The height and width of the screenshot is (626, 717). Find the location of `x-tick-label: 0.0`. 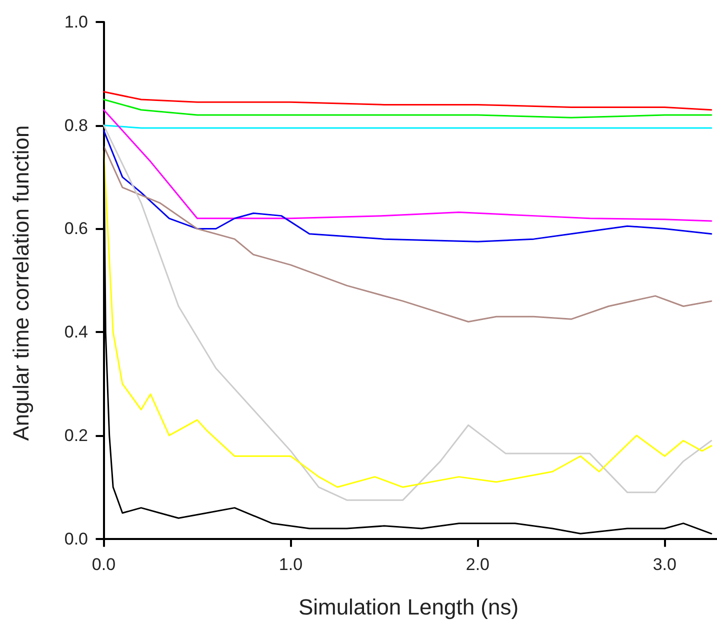

x-tick-label: 0.0 is located at coordinates (104, 564).